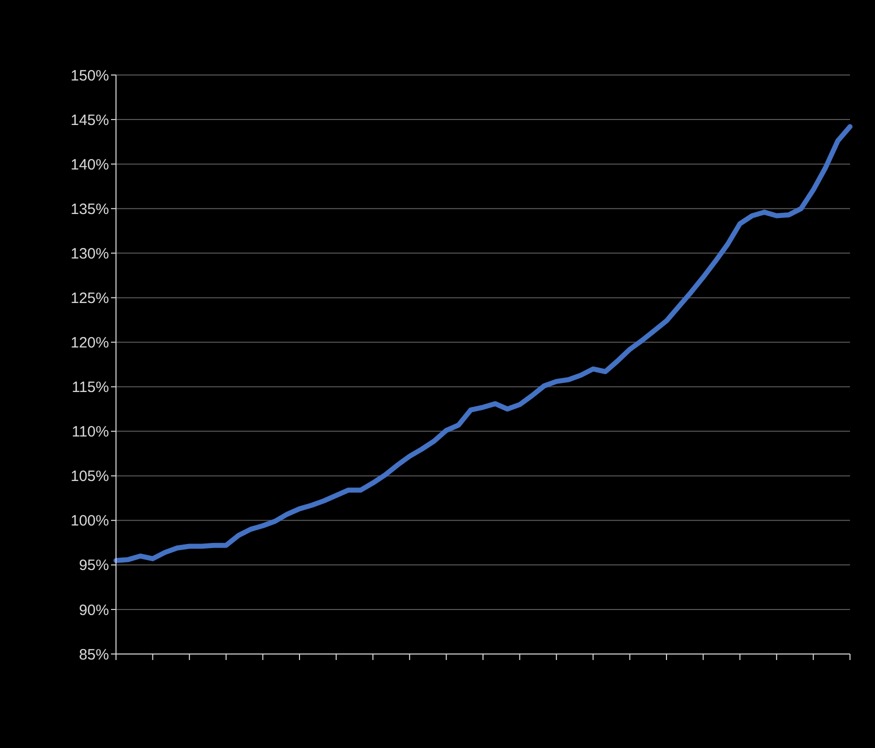  What do you see at coordinates (89, 120) in the screenshot?
I see `y-tick-label: 145%` at bounding box center [89, 120].